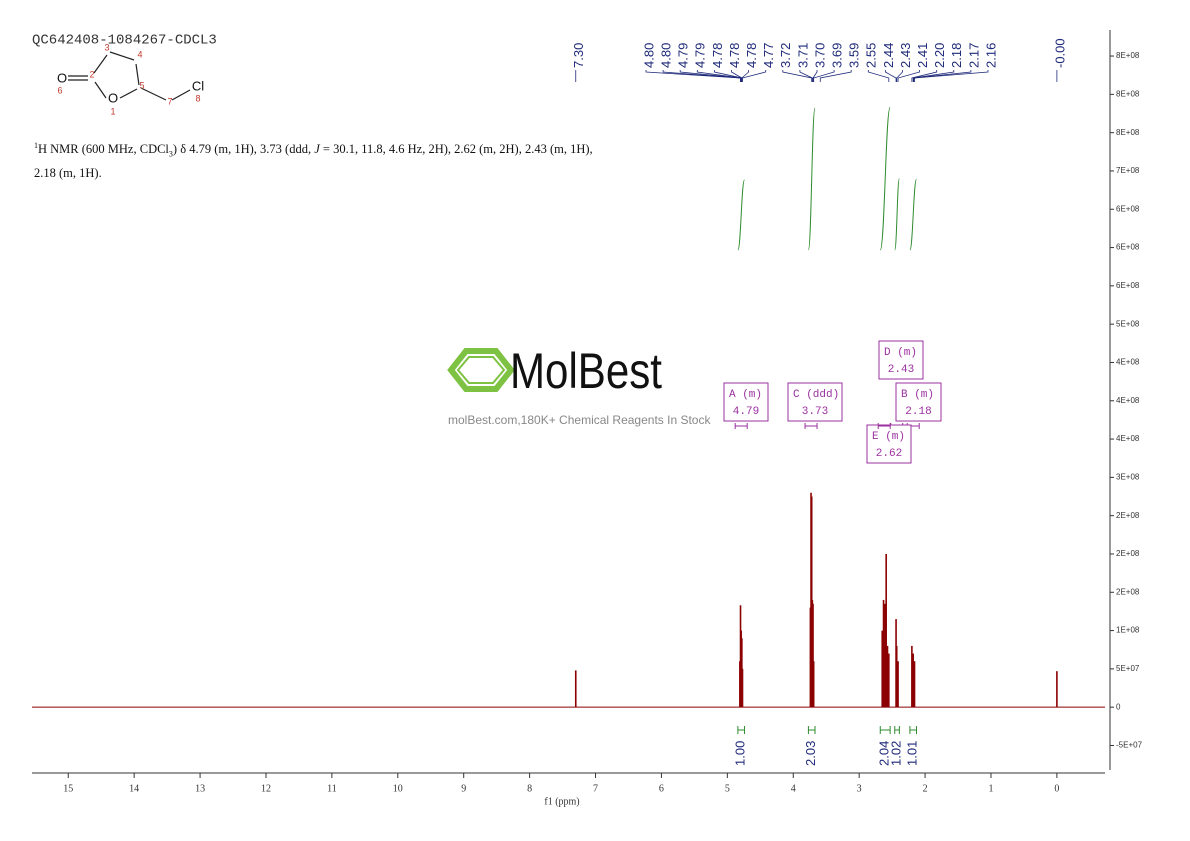 Image resolution: width=1190 pixels, height=841 pixels. What do you see at coordinates (463, 788) in the screenshot?
I see `x-tick-label: 9` at bounding box center [463, 788].